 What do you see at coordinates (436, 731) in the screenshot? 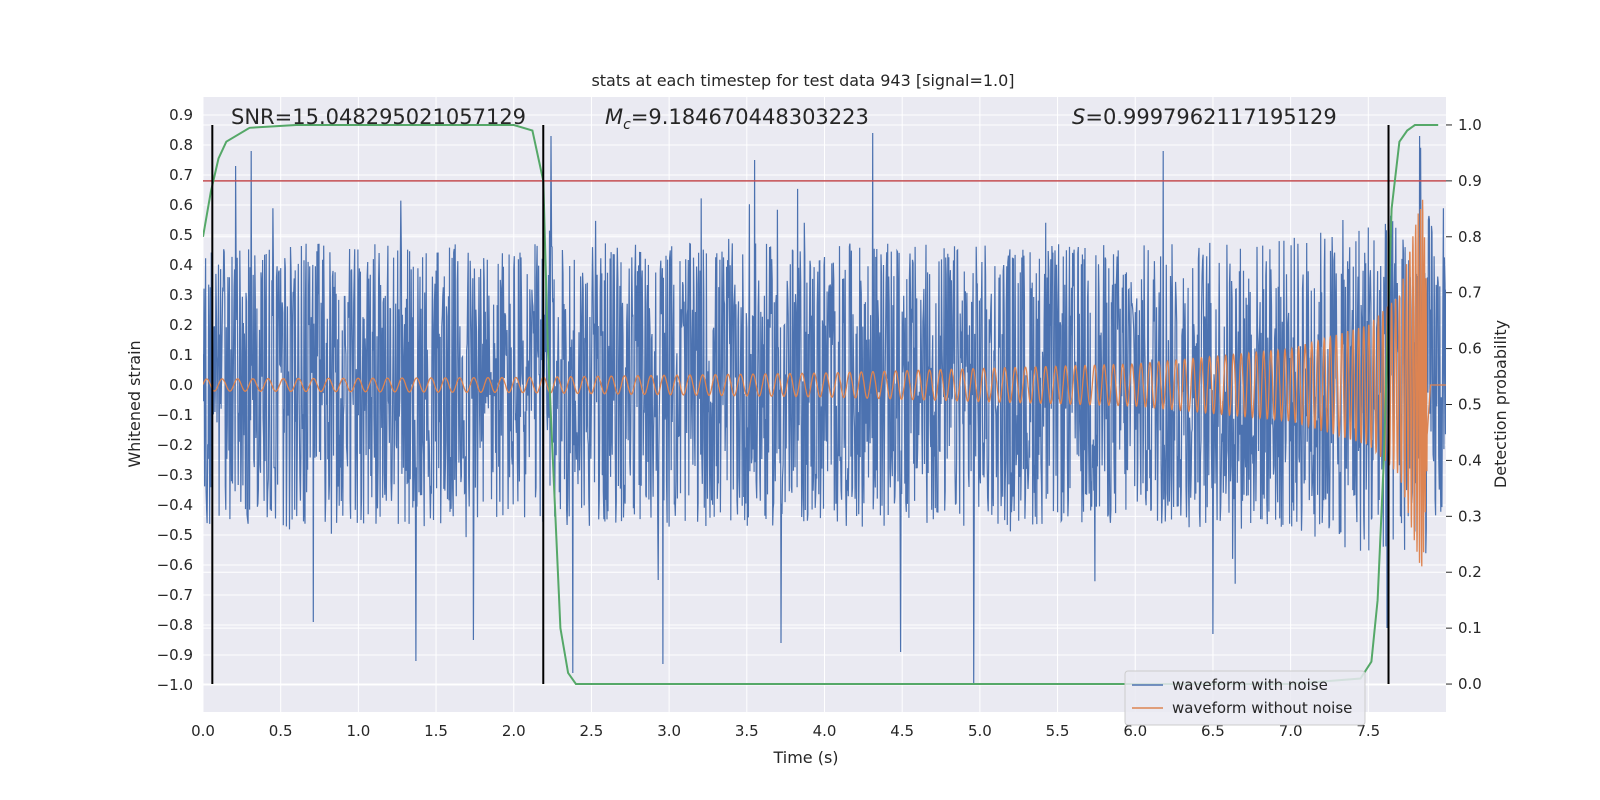
I see `x-tick-label: 1.5` at bounding box center [436, 731].